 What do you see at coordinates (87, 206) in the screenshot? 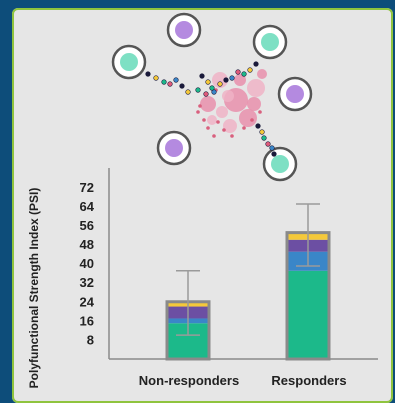
I see `y-tick-label: 64` at bounding box center [87, 206].